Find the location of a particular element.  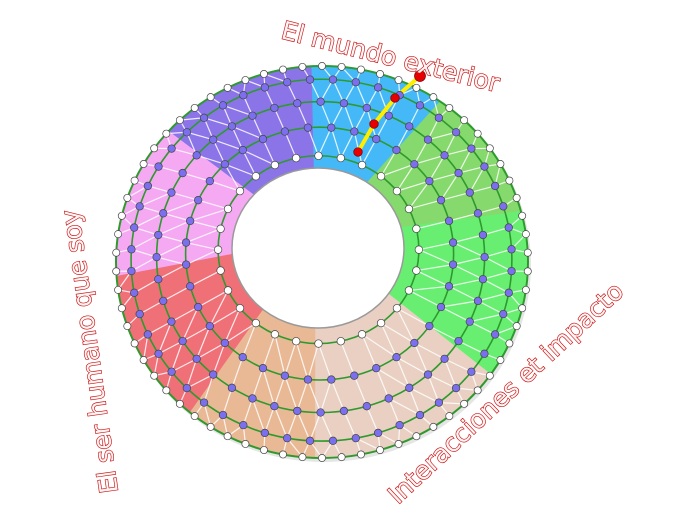

path-node is located at coordinates (395, 98).